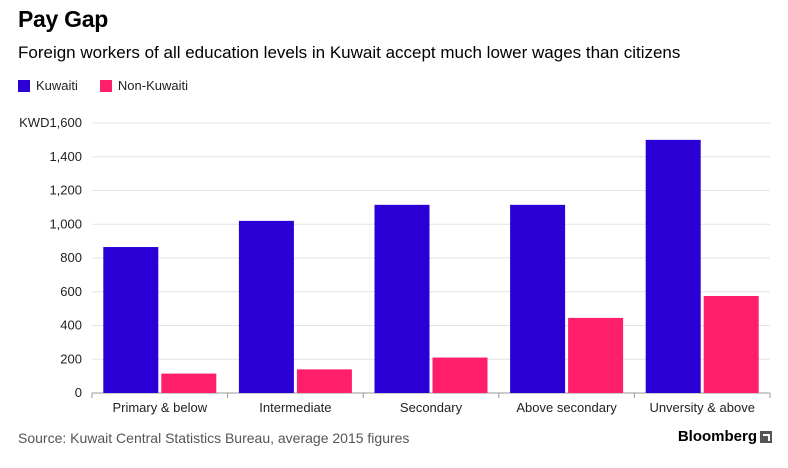 Image resolution: width=788 pixels, height=468 pixels. Describe the element at coordinates (766, 436) in the screenshot. I see `bloomberg-terminal-icon` at that location.